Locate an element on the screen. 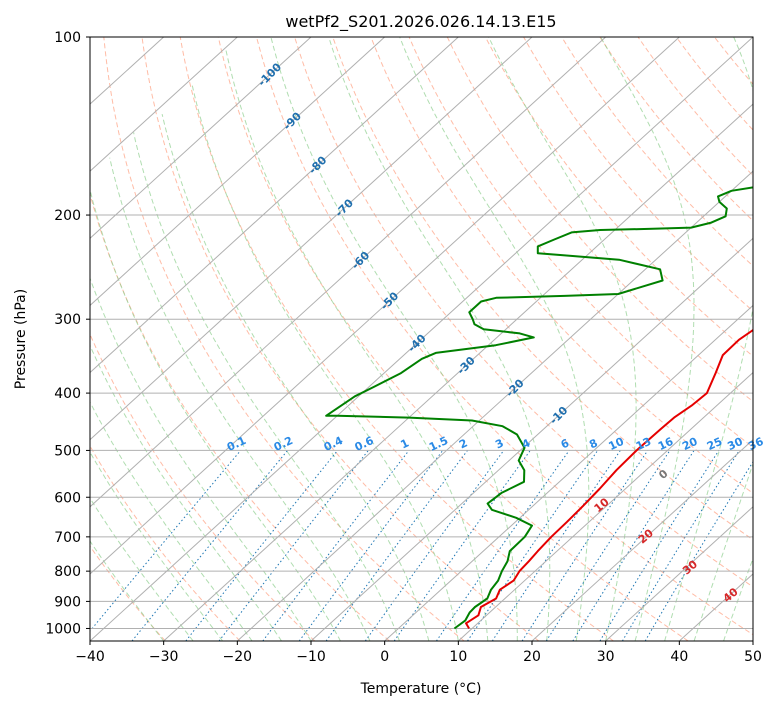  dry-adiabat-line is located at coordinates (203, 487).